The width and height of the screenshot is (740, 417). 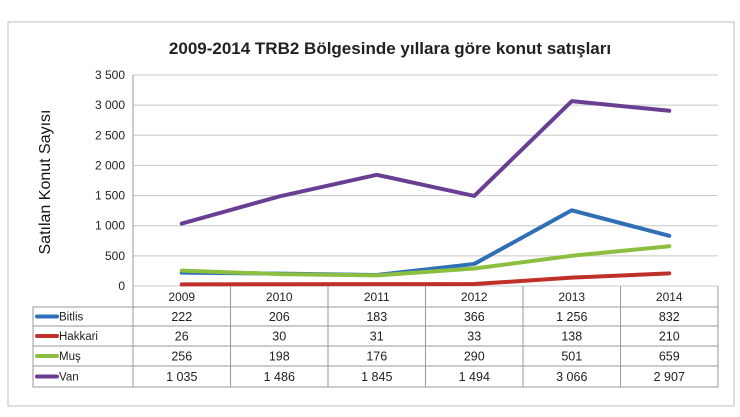 I want to click on data-label: 31, so click(x=377, y=337).